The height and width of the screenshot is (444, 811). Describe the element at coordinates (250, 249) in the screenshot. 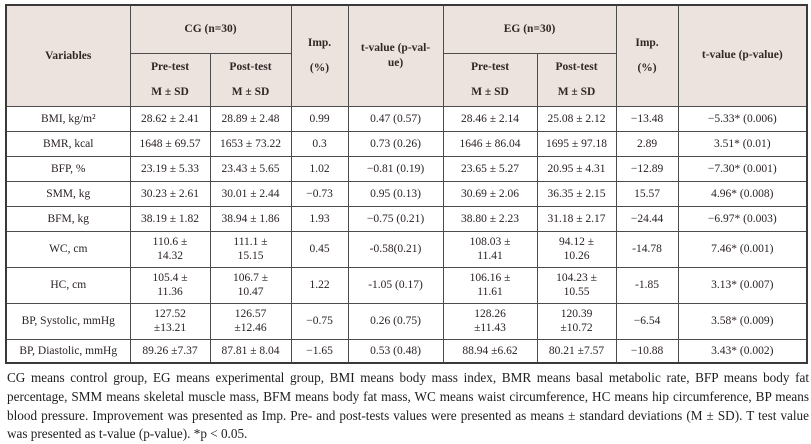

I see `cg-post-test-cell: 111.1 ± 15.15` at that location.